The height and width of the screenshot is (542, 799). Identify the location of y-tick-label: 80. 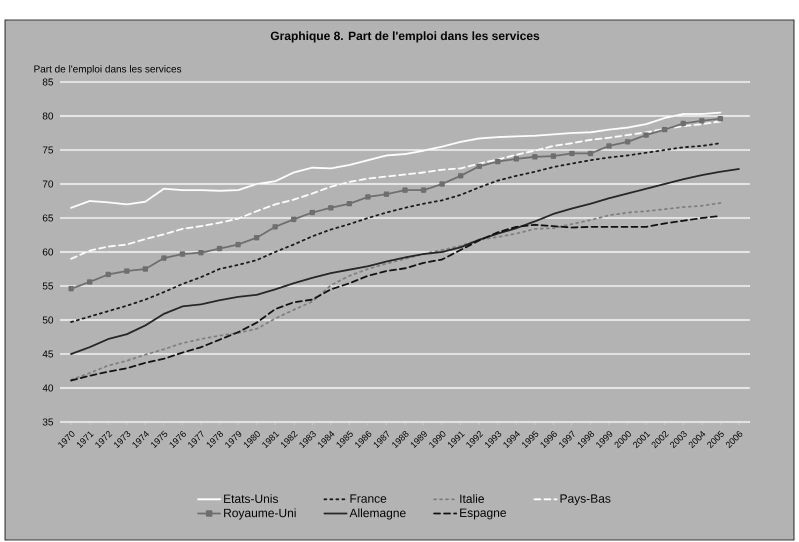
(48, 116).